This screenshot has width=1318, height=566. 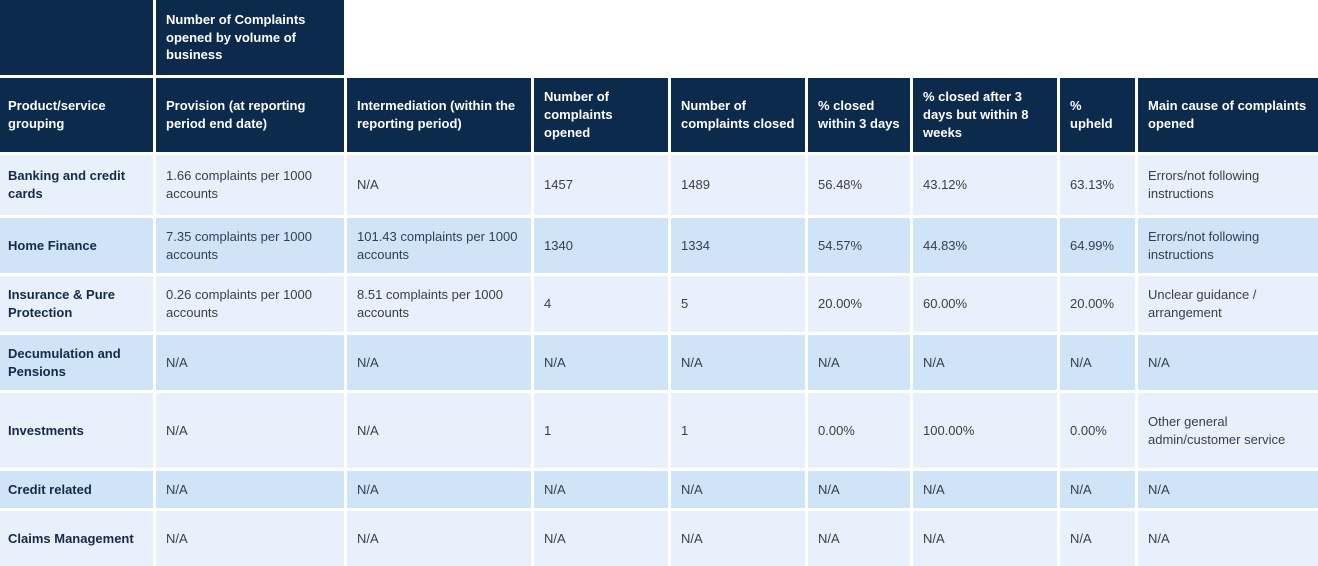 I want to click on table-cell-closed-within-3-days: 54.57%, so click(x=859, y=245).